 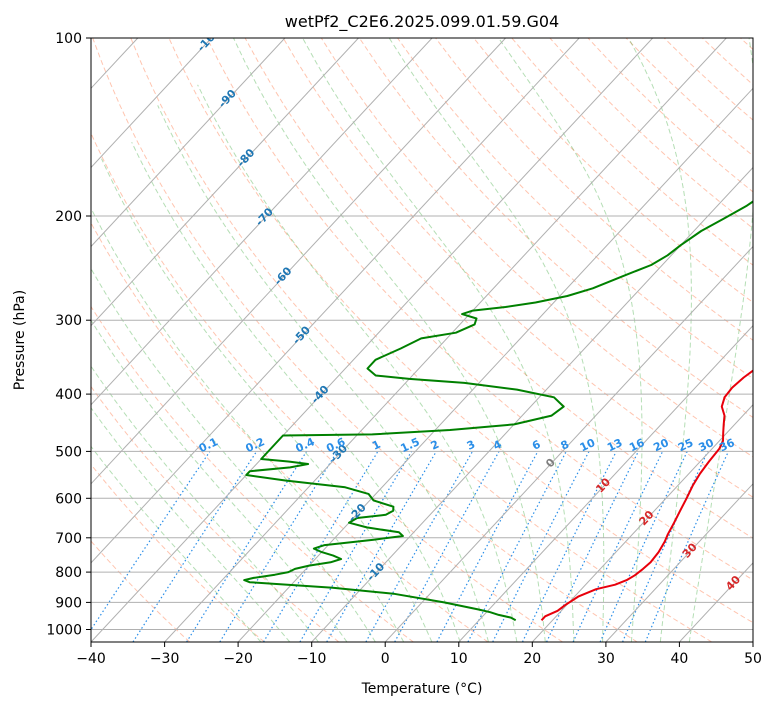 I want to click on x-tick-label: 20, so click(x=532, y=659).